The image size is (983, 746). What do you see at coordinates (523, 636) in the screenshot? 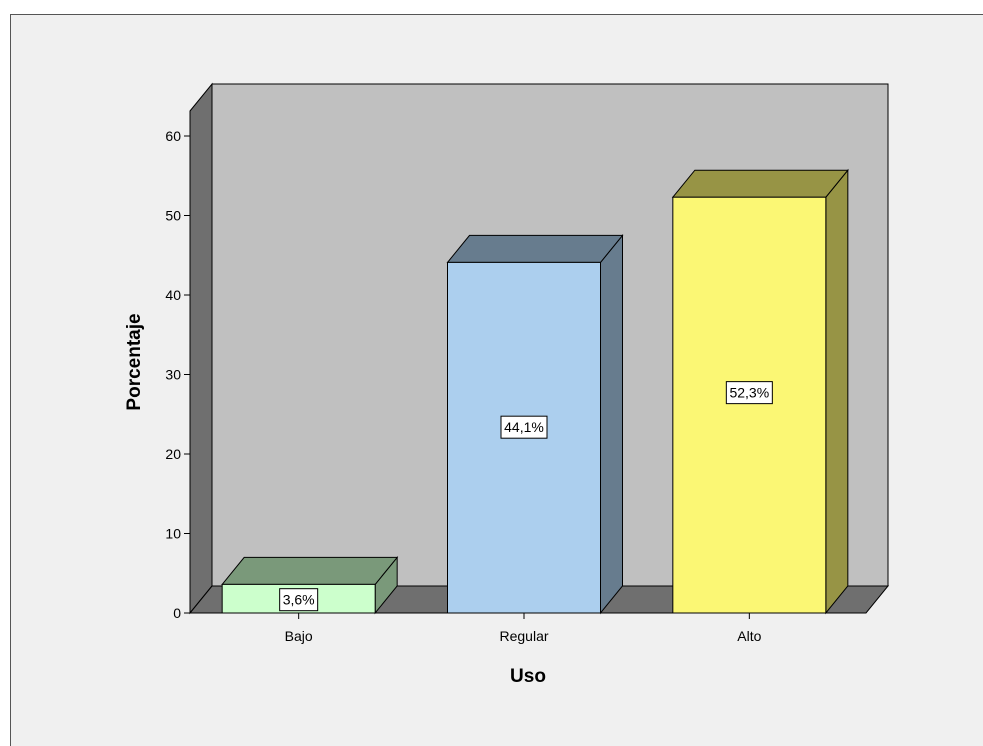
I see `x-tick-label: Regular` at bounding box center [523, 636].